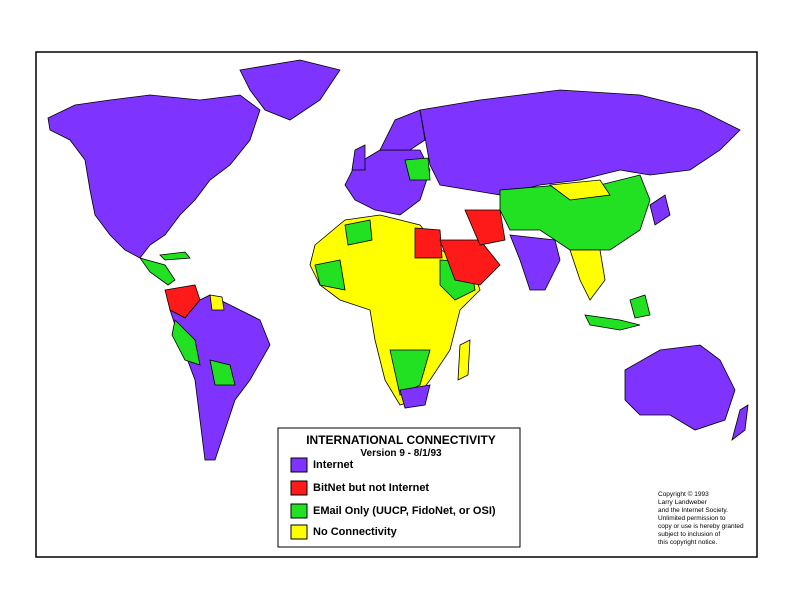  I want to click on copyright-line: and the Internet Society., so click(693, 510).